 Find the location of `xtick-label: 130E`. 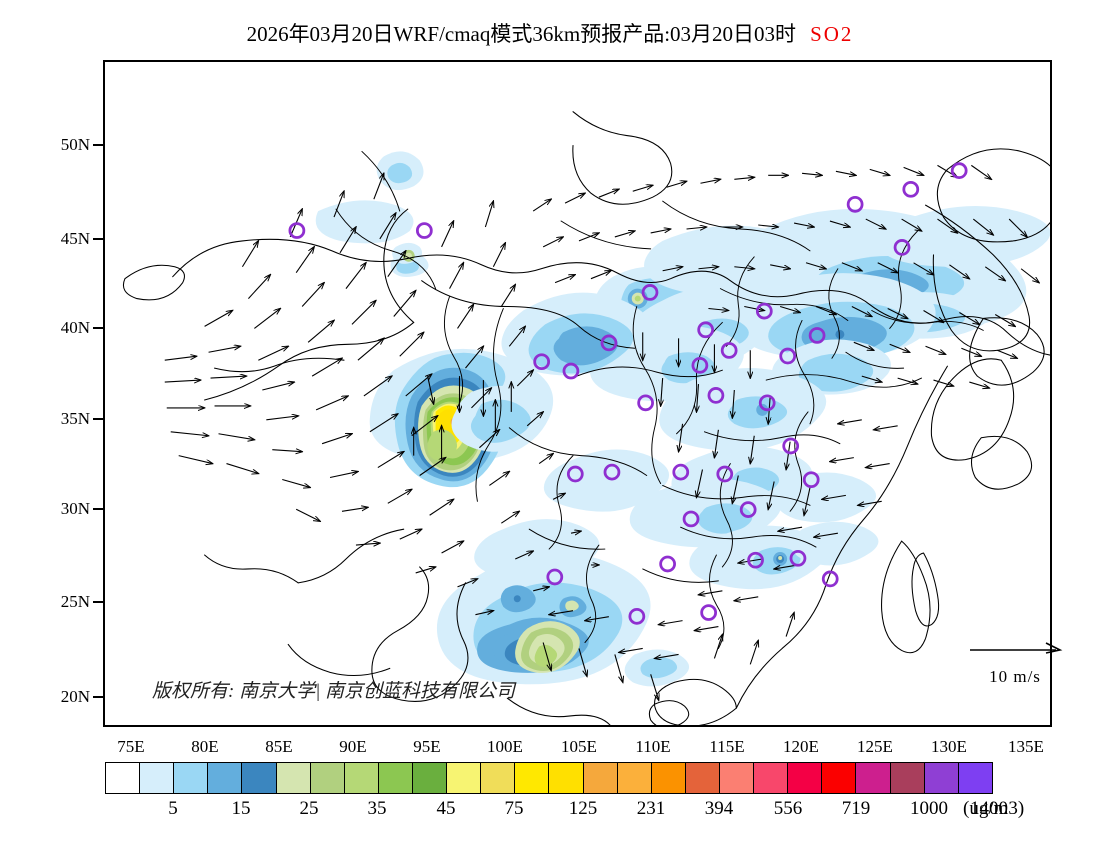

xtick-label: 130E is located at coordinates (949, 746).